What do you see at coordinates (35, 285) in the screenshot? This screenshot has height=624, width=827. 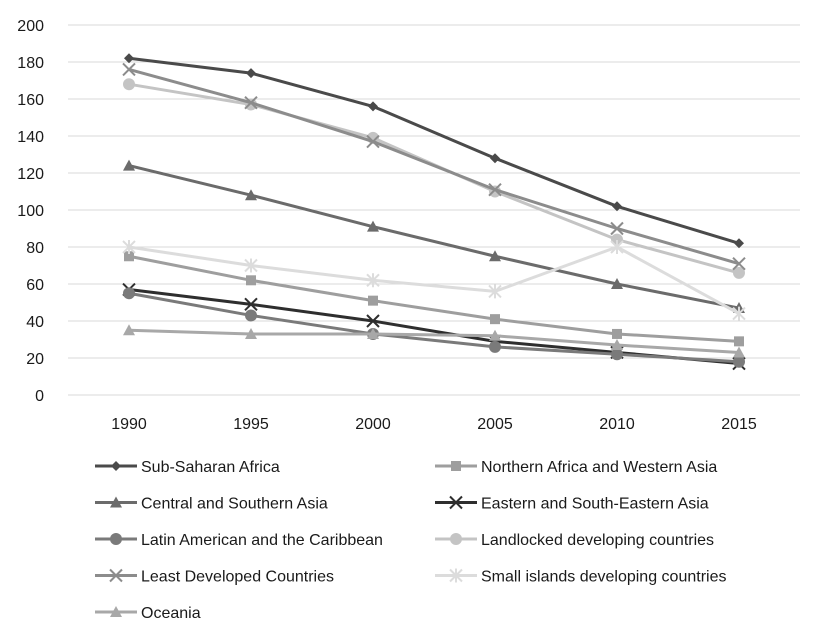 I see `y-tick-label: 60` at bounding box center [35, 285].